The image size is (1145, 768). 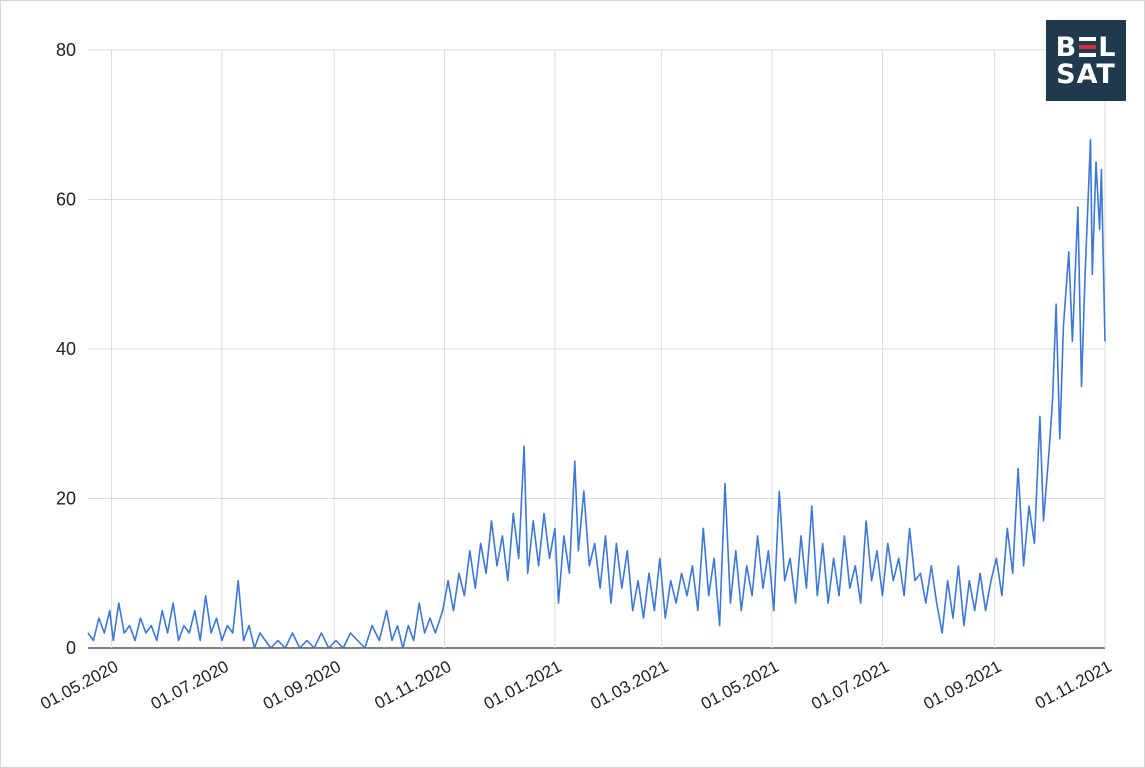 I want to click on y-tick-label: 40, so click(x=66, y=349).